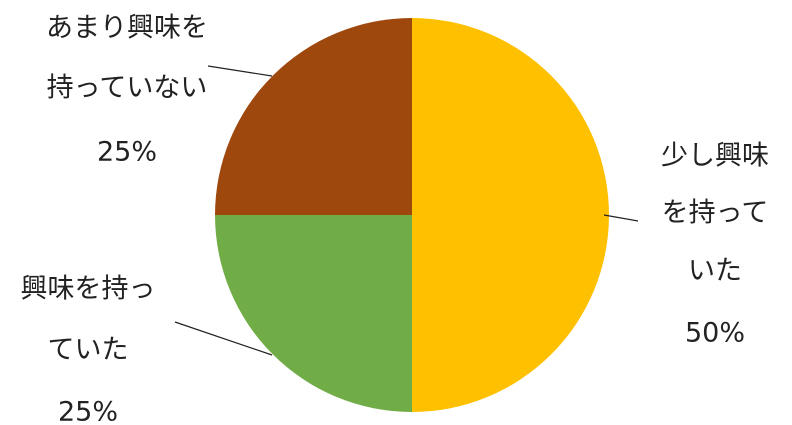  What do you see at coordinates (88, 350) in the screenshot?
I see `slice-label-1-line-1: ていた` at bounding box center [88, 350].